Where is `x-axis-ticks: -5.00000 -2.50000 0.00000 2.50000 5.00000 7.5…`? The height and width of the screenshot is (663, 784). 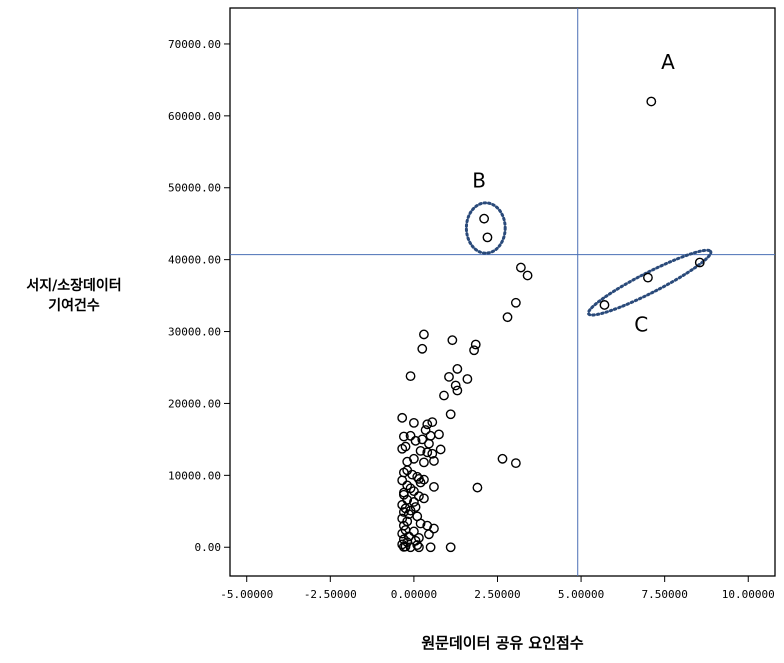 x-axis-ticks: -5.00000 -2.50000 0.00000 2.50000 5.00000 7.5… is located at coordinates (497, 588).